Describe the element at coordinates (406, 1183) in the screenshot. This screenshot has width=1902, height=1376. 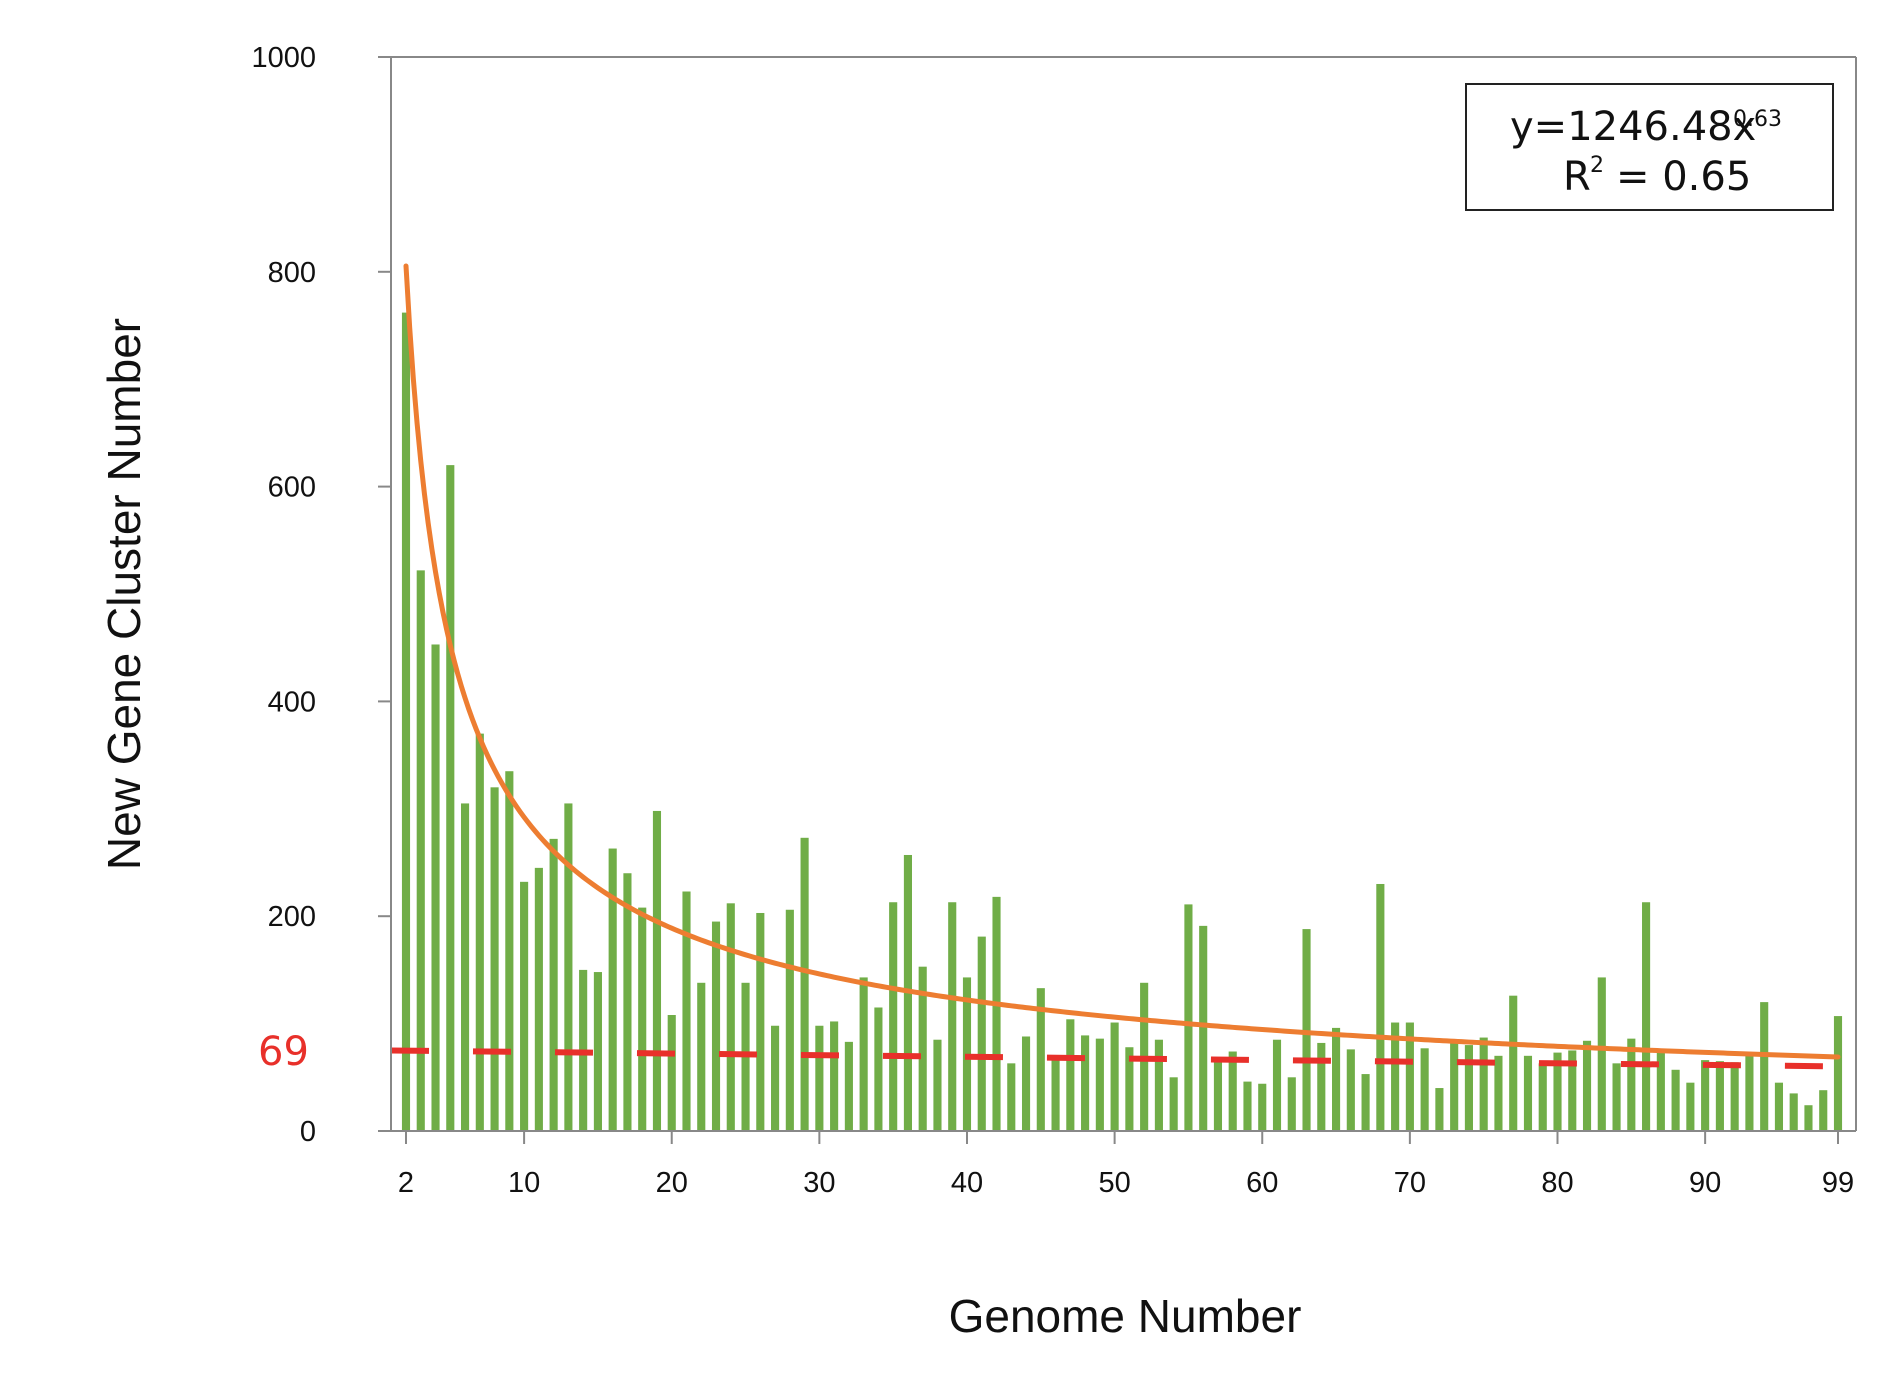
I see `x-tick-label-2: 2` at that location.